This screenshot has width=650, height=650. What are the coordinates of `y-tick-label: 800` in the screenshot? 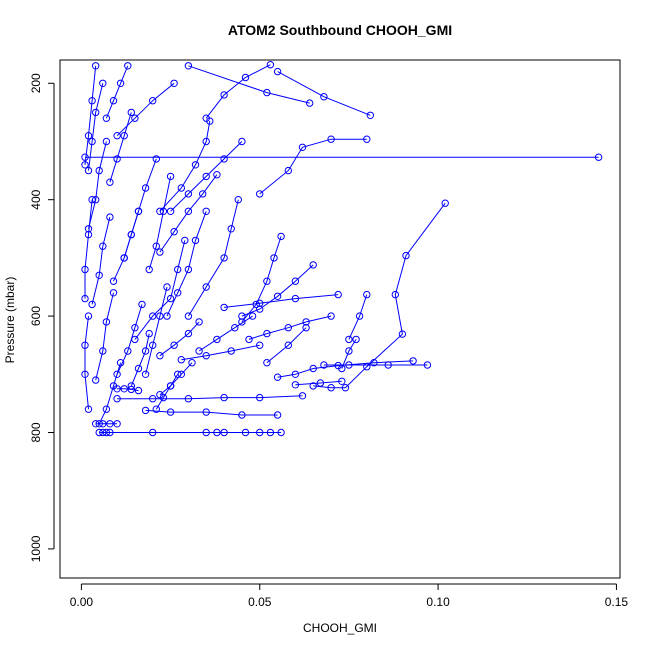 It's located at (36, 432).